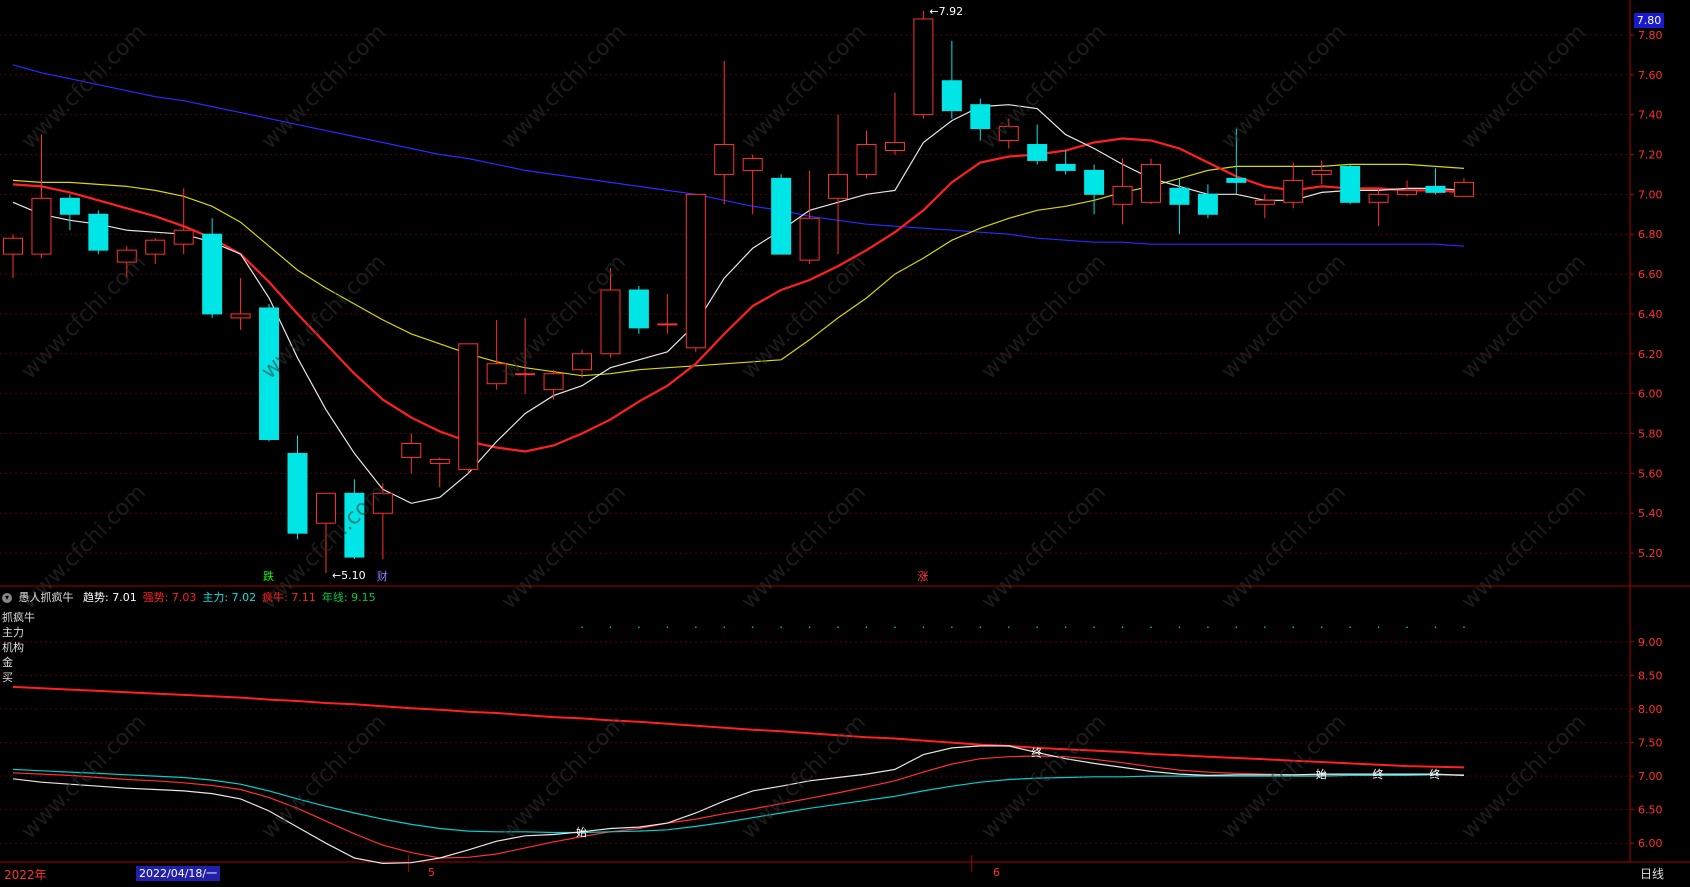 This screenshot has height=887, width=1690. I want to click on indicator-name: 愚人抓疯牛, so click(46, 597).